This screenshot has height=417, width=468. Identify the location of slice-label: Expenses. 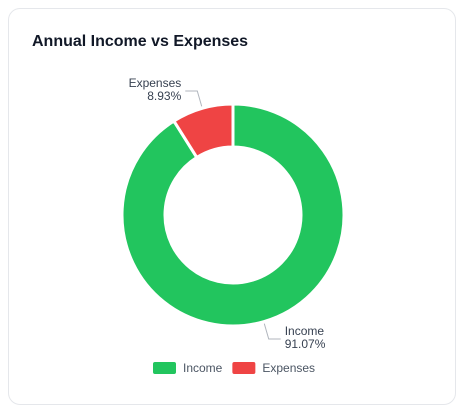
(155, 83).